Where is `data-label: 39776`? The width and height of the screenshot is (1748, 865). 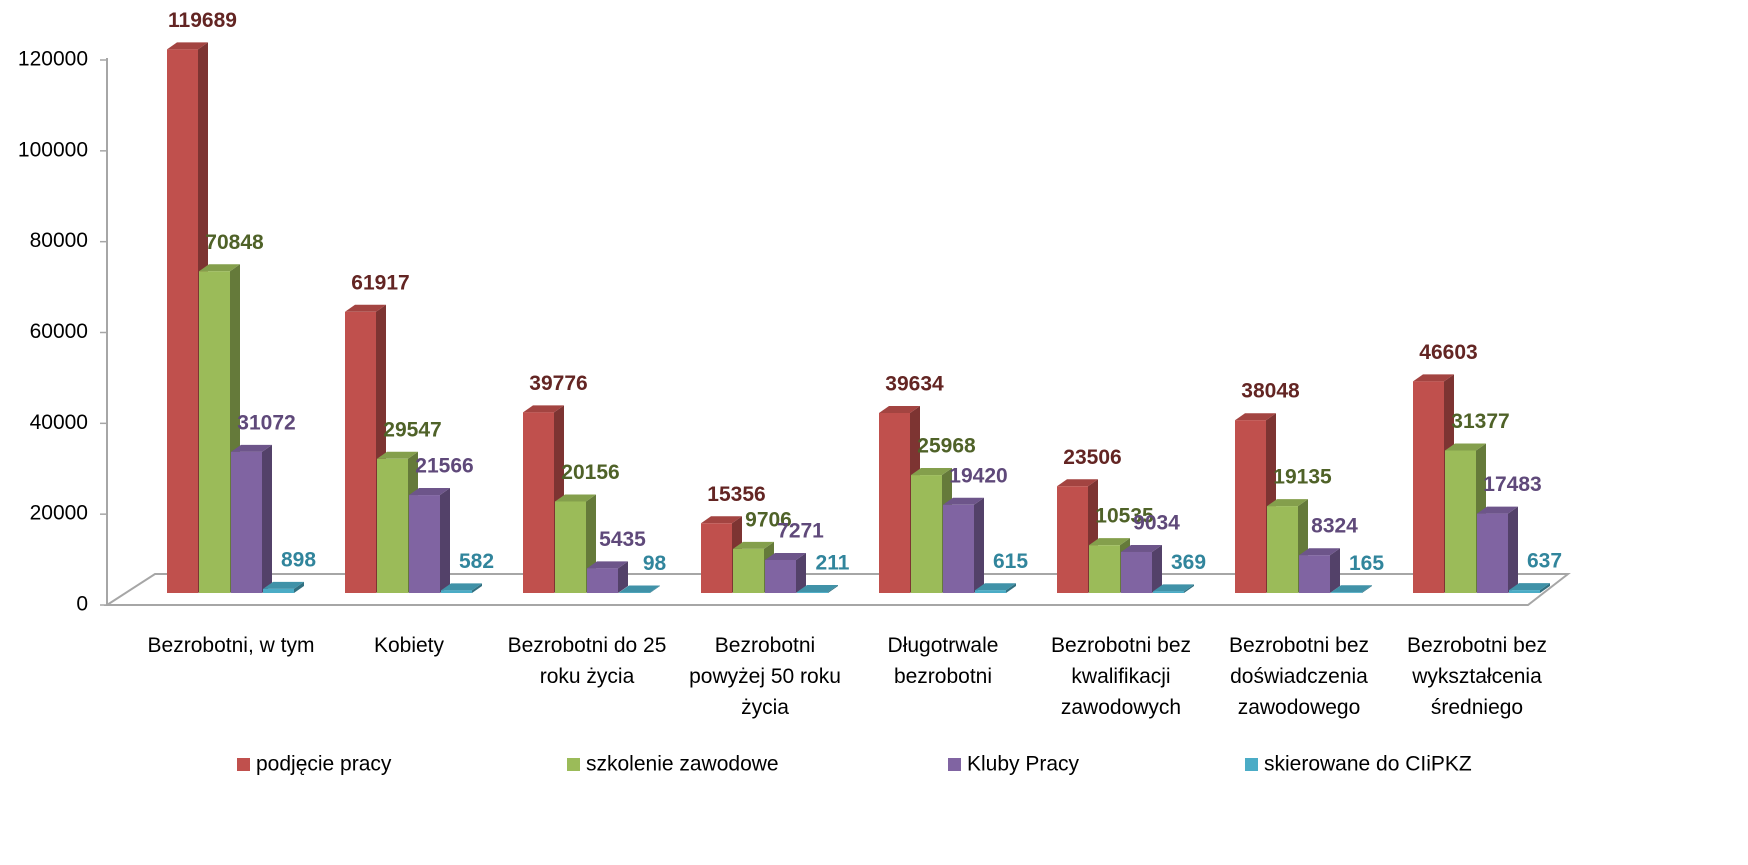
data-label: 39776 is located at coordinates (558, 383).